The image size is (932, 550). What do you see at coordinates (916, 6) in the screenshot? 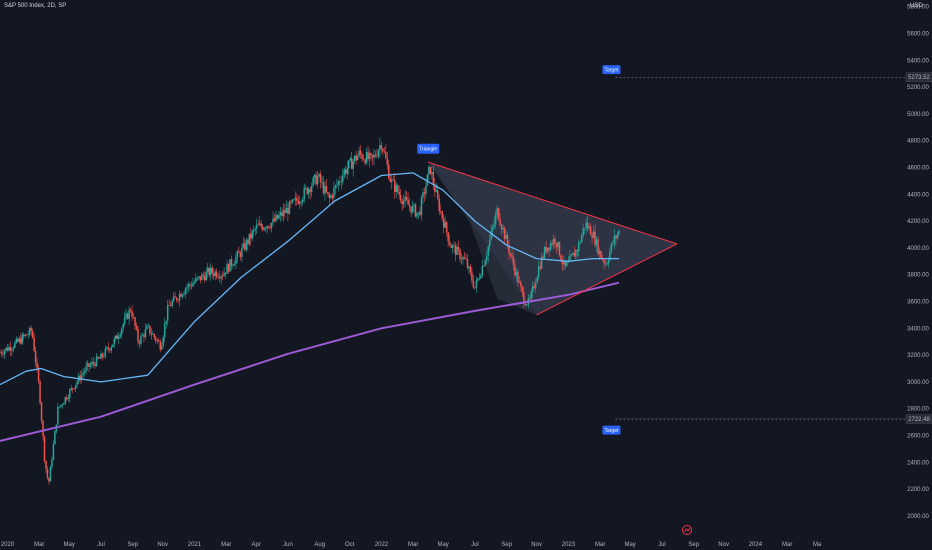
I see `currency-label: USD` at bounding box center [916, 6].